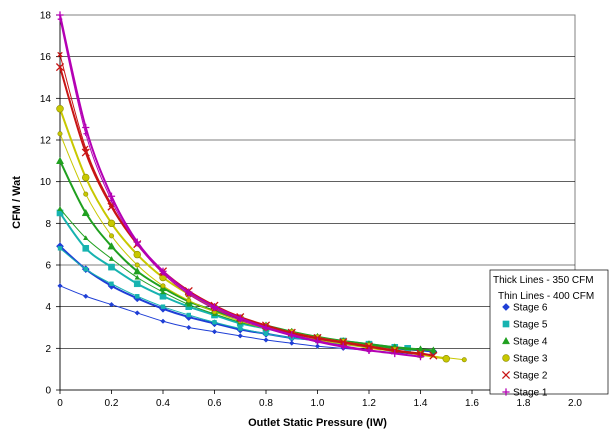  Describe the element at coordinates (163, 403) in the screenshot. I see `x-tick-label: 0.4` at that location.